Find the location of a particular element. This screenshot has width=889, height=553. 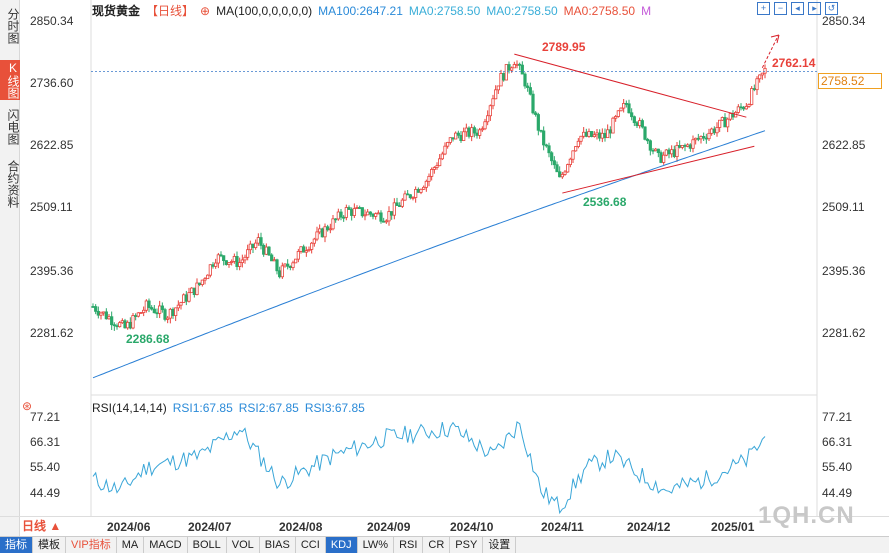

zoom-in-icon: + is located at coordinates (763, 8).